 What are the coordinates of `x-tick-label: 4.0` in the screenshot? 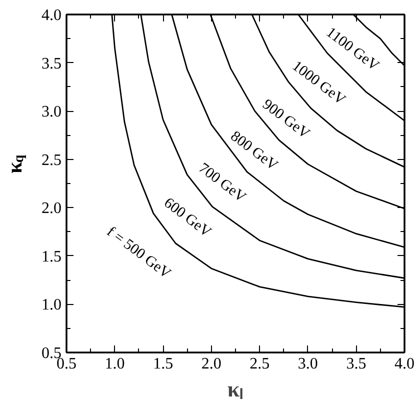 It's located at (404, 364).